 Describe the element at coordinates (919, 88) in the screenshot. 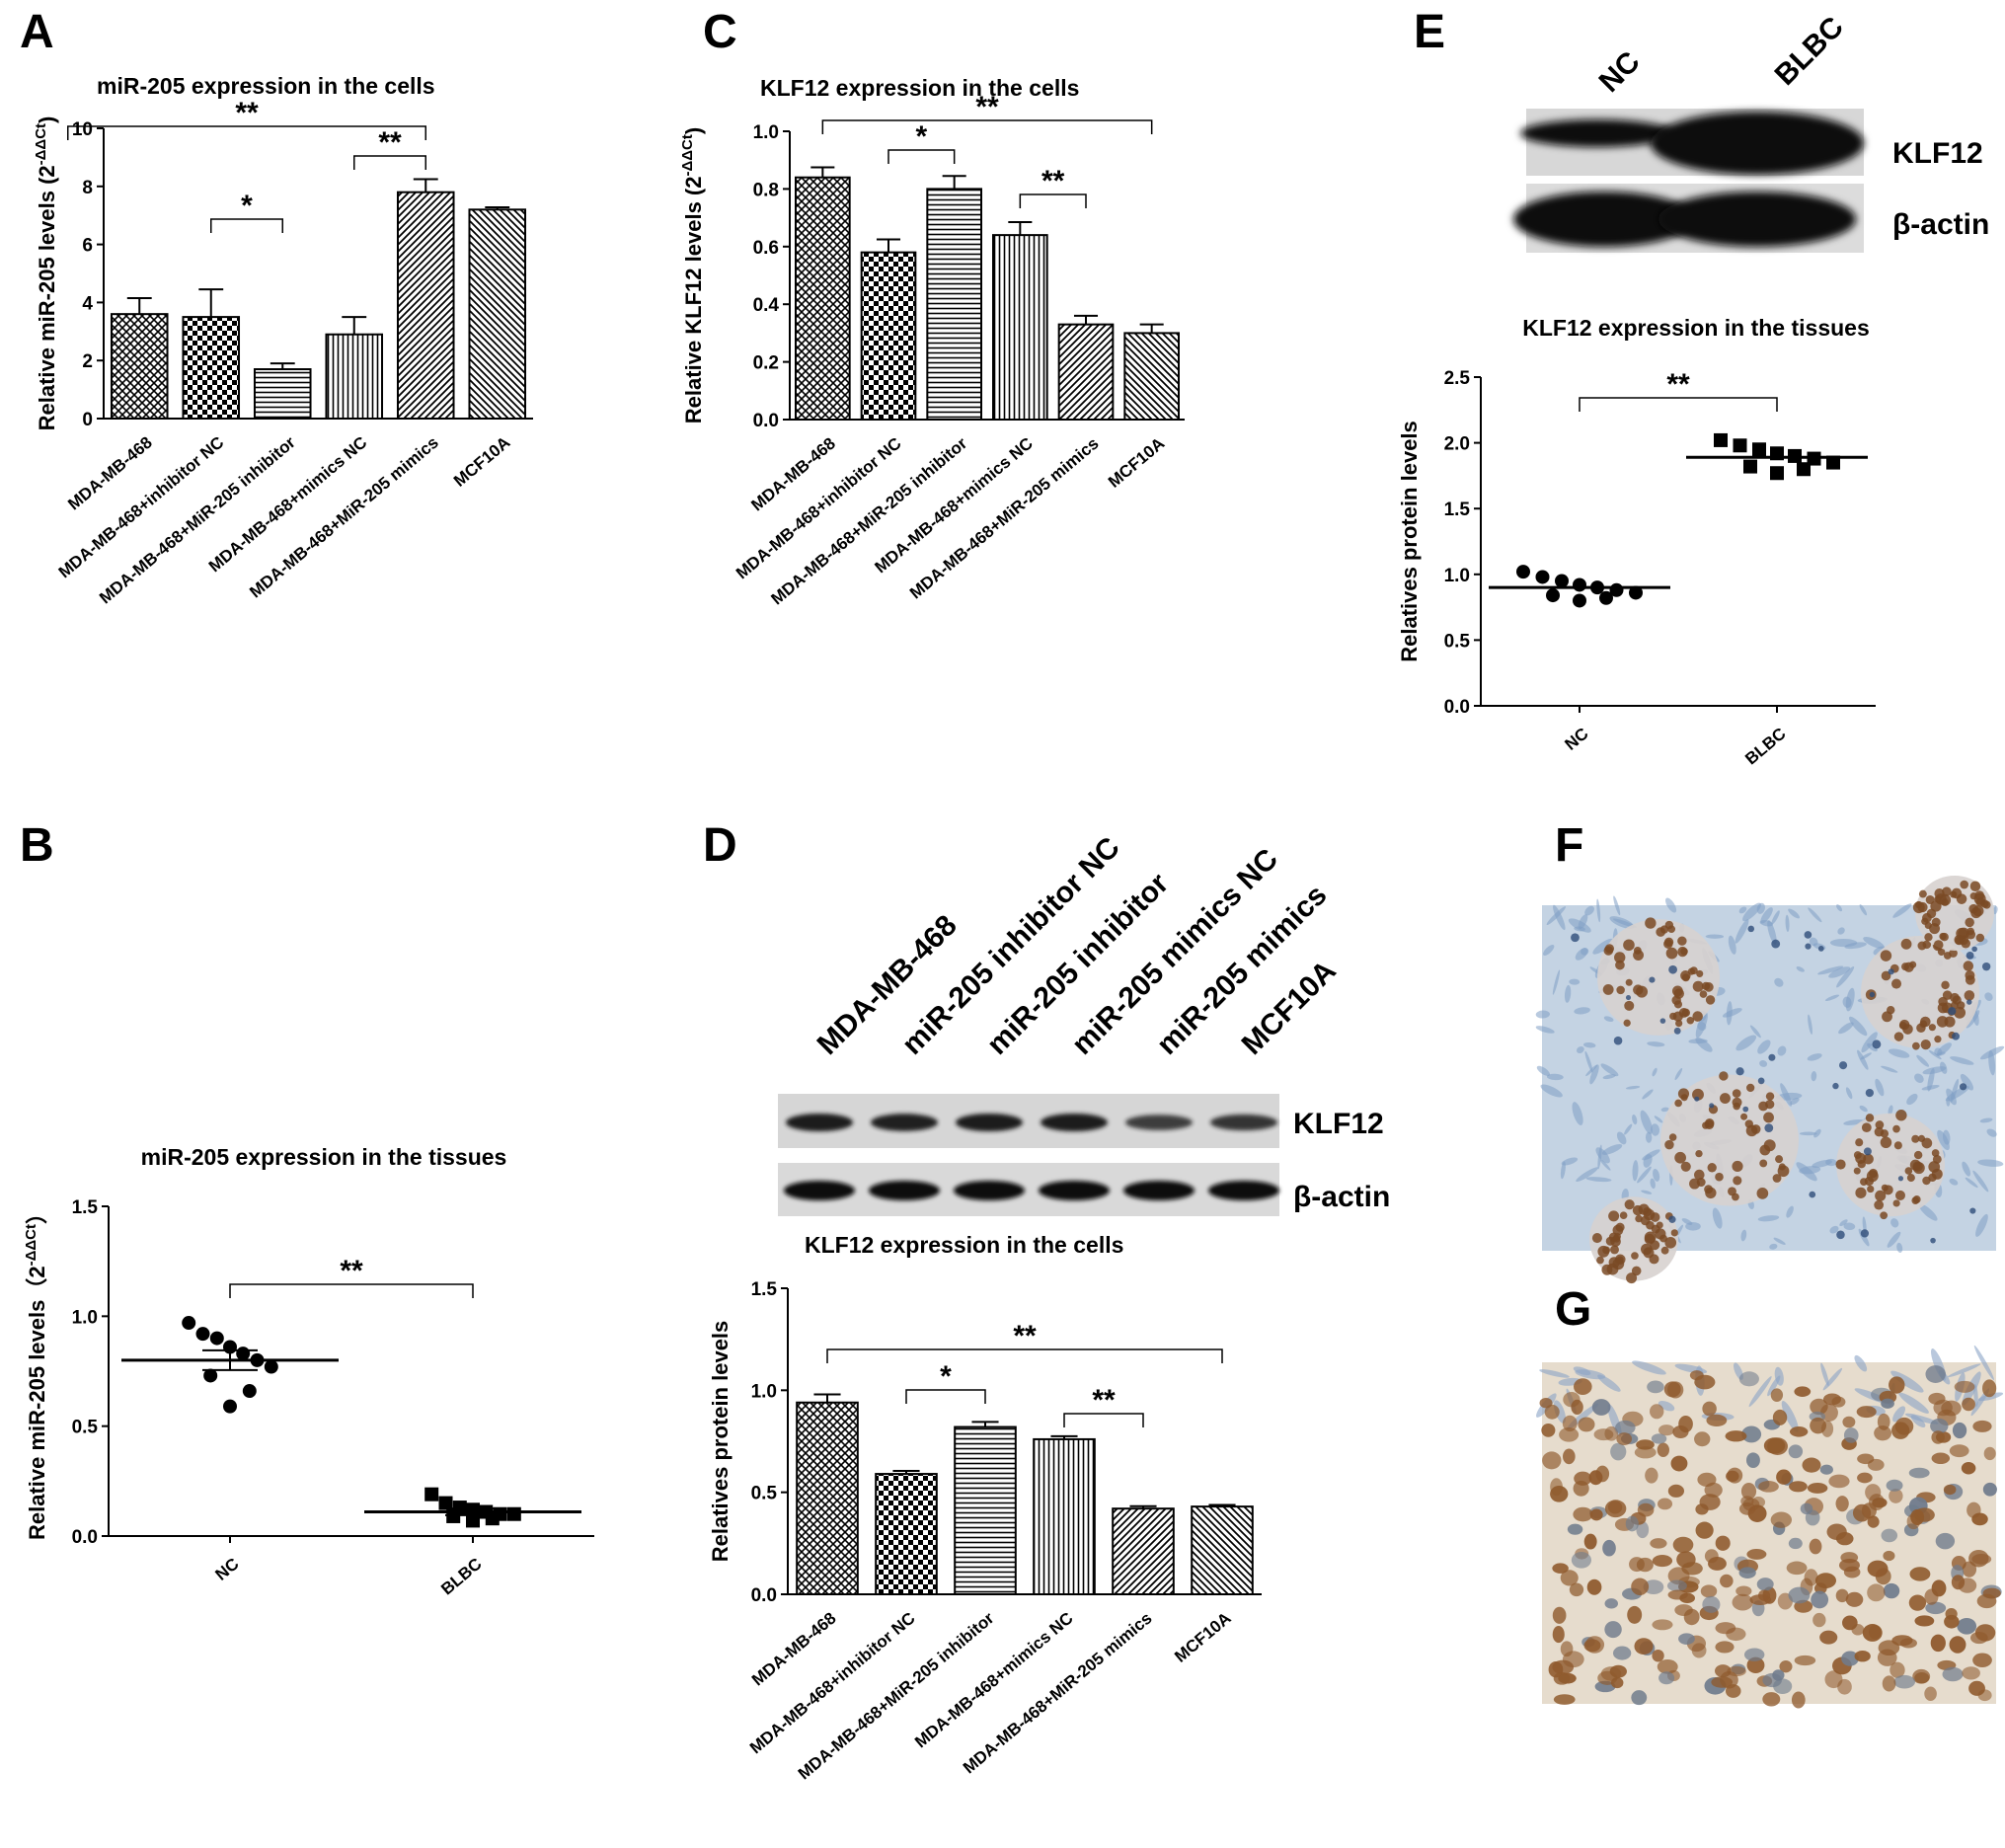

I see `chart-c-title: KLF12 expression in the cells` at that location.